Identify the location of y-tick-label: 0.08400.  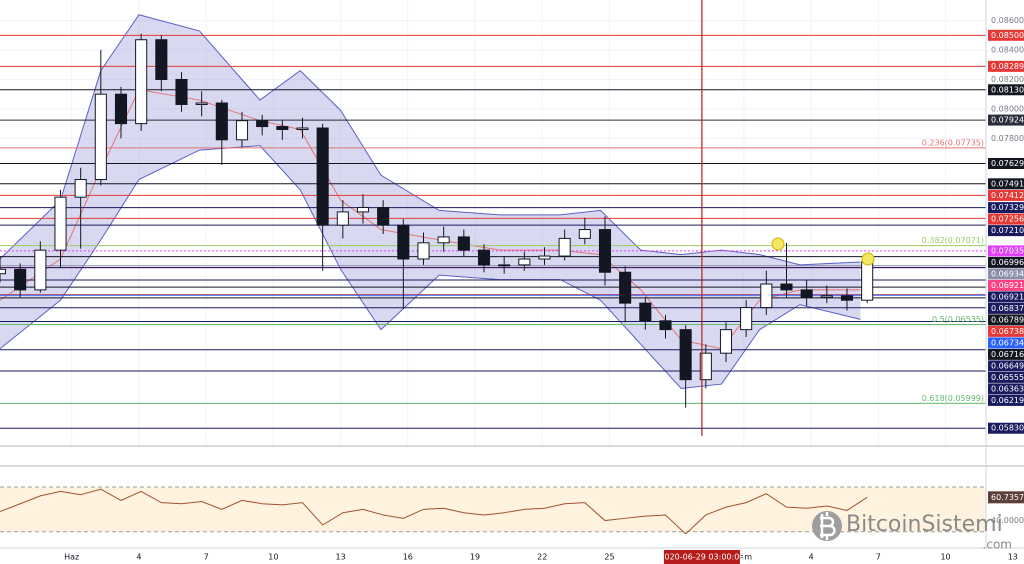
(1007, 50).